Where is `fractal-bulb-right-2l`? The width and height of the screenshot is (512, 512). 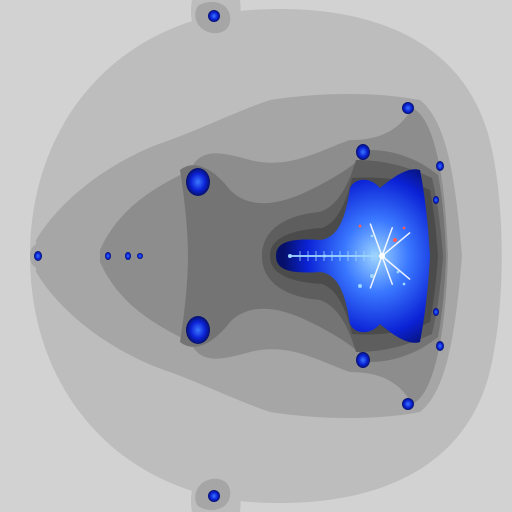 fractal-bulb-right-2l is located at coordinates (436, 312).